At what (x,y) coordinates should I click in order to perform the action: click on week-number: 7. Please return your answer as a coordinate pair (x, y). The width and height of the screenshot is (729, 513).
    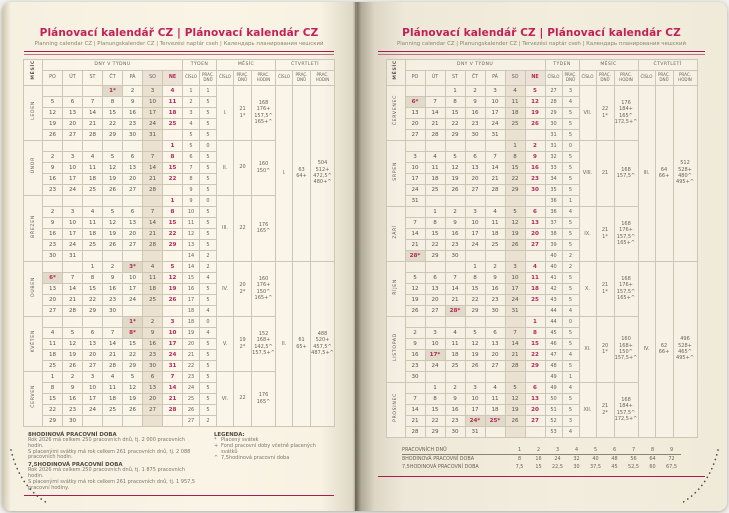
    Looking at the image, I should click on (191, 167).